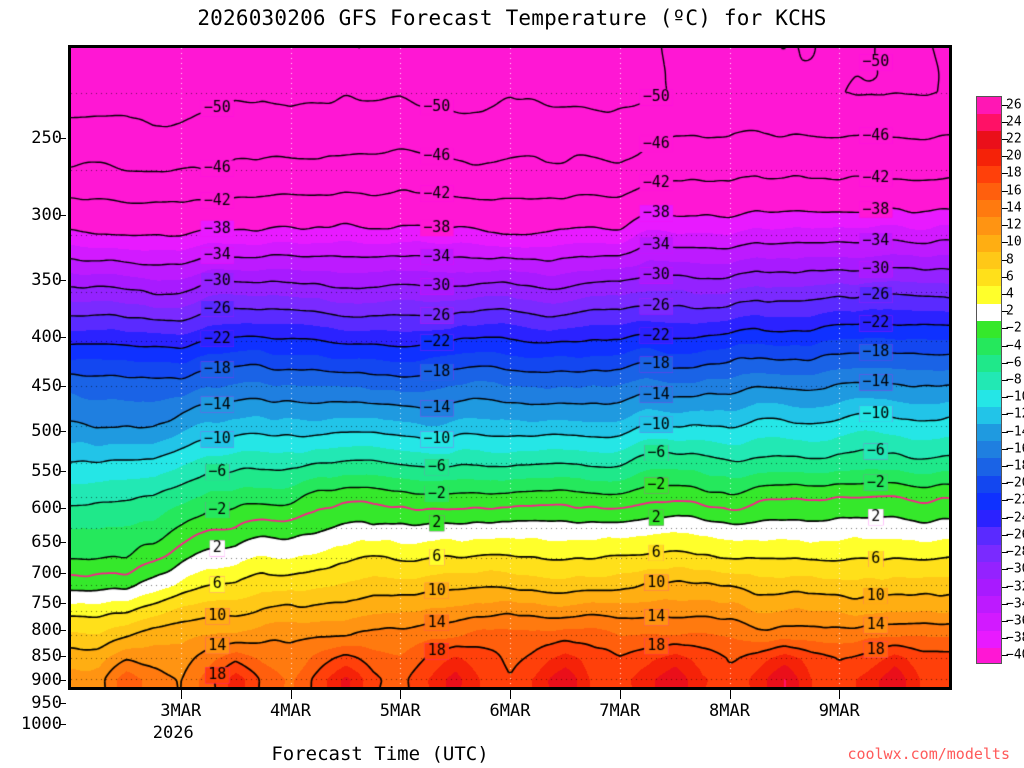 The height and width of the screenshot is (768, 1024). Describe the element at coordinates (1015, 655) in the screenshot. I see `colorbar-label: −40` at that location.